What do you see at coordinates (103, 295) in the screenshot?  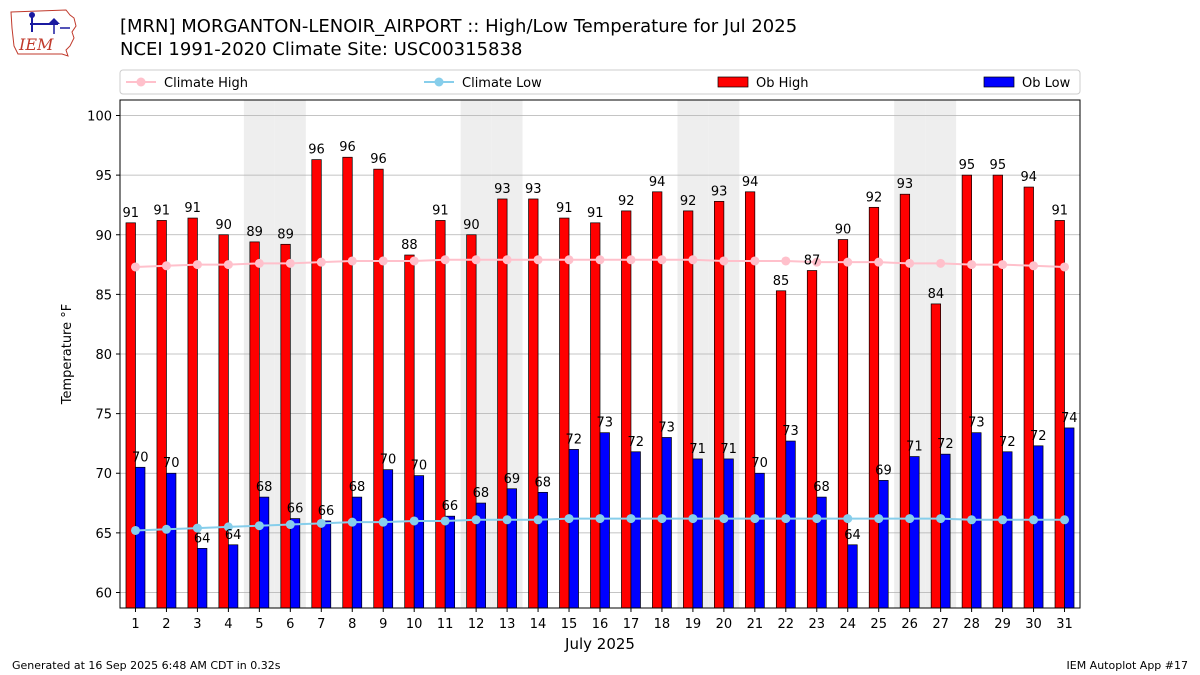 I see `y-tick-label: 85` at bounding box center [103, 295].